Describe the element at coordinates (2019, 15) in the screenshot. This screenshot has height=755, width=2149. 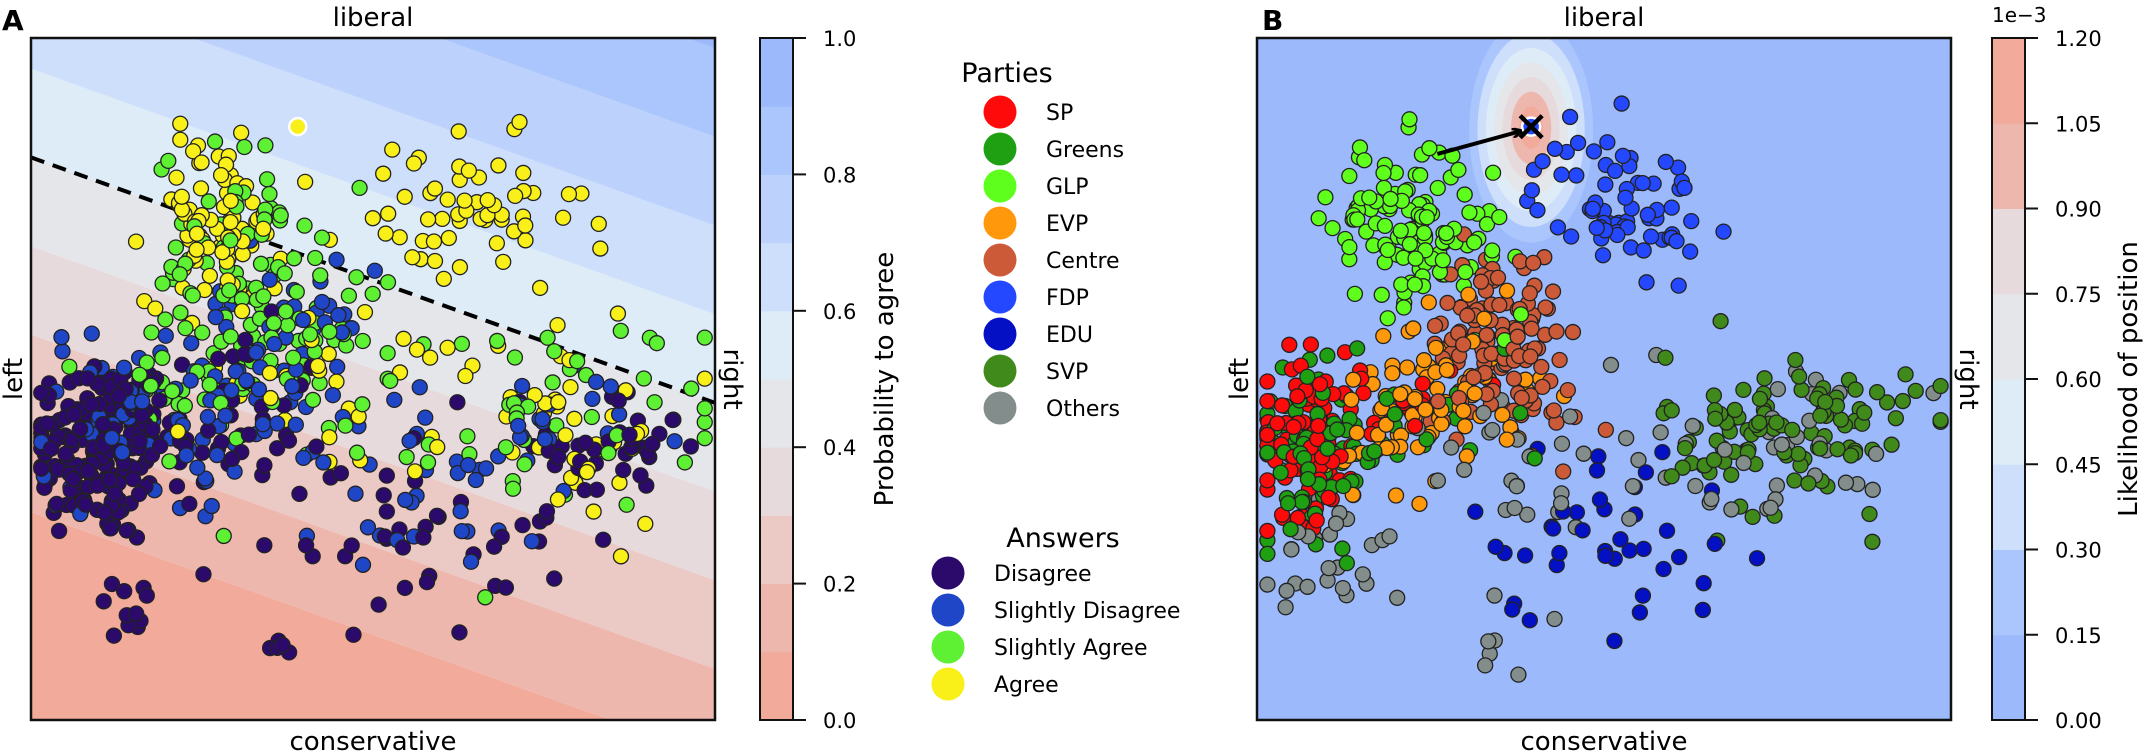
I see `colorbar-likelihood-multiplier: 1e−3` at that location.